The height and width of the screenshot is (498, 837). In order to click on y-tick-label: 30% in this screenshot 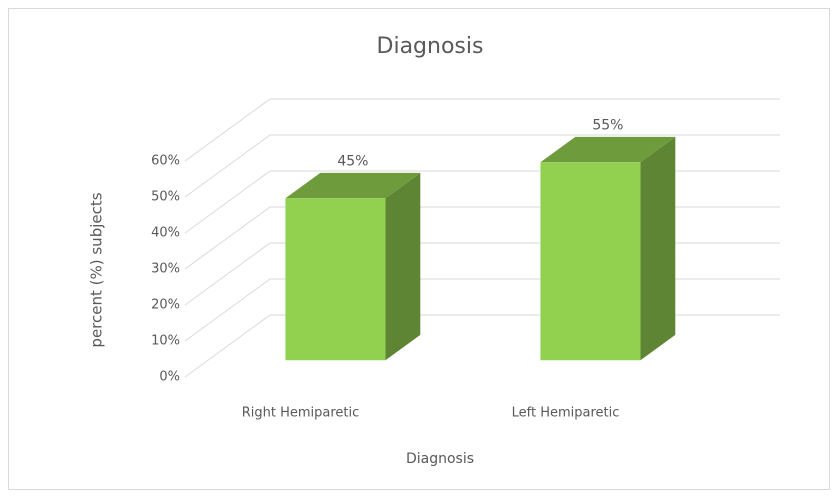, I will do `click(165, 269)`.